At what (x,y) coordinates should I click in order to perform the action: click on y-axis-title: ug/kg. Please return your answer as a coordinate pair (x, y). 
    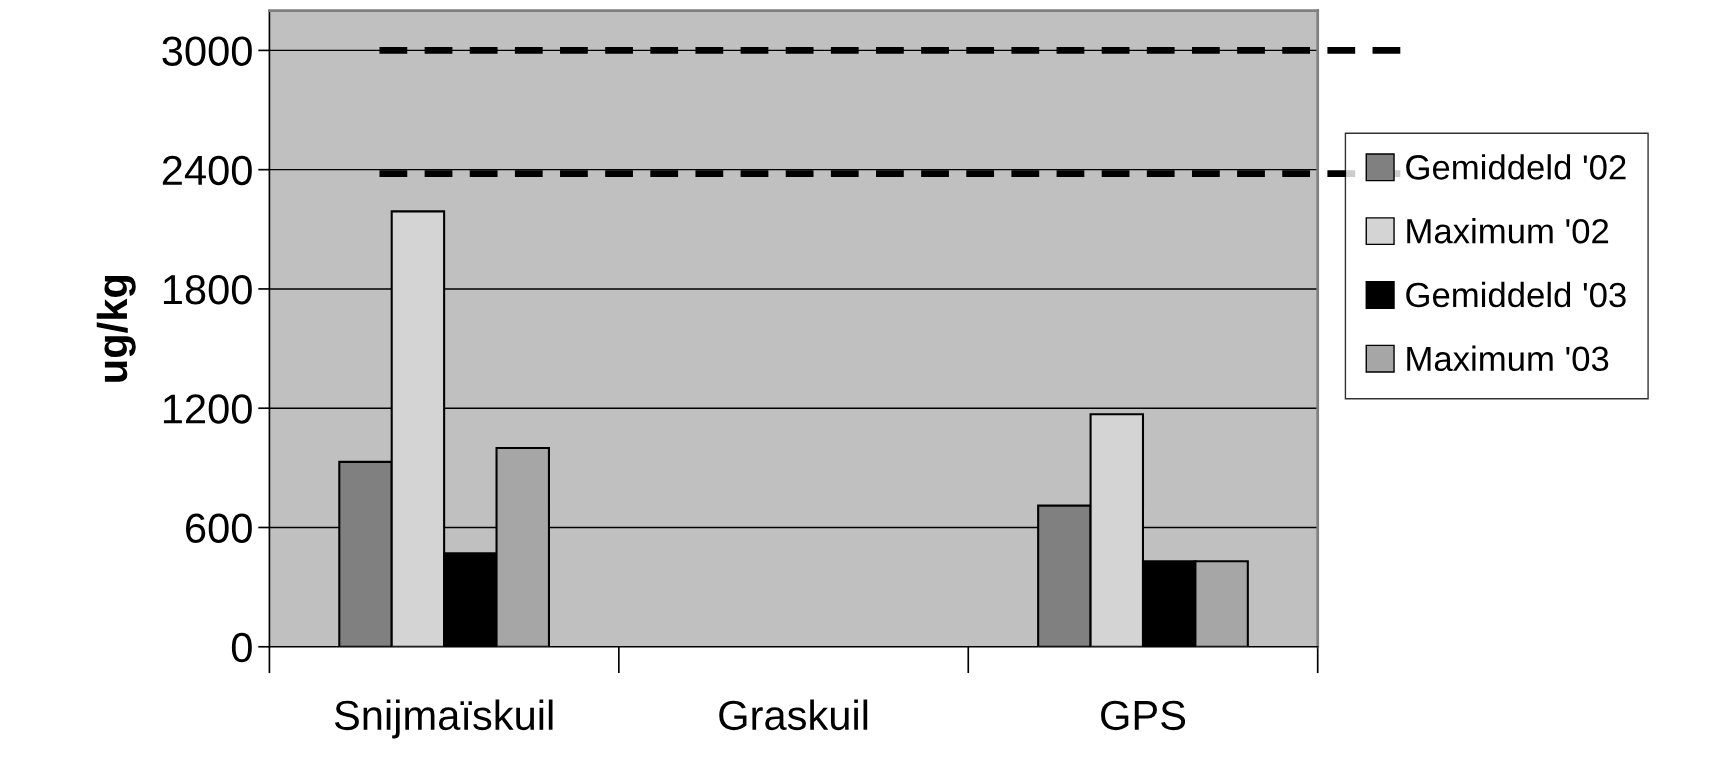
    Looking at the image, I should click on (116, 328).